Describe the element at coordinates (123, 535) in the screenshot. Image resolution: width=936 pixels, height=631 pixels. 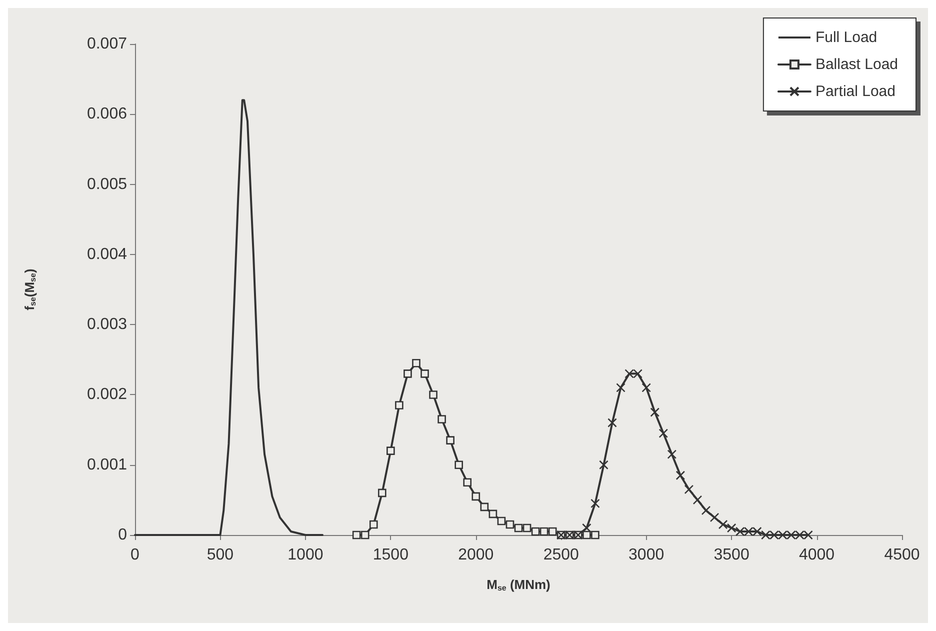
I see `y-tick-label: 0` at that location.